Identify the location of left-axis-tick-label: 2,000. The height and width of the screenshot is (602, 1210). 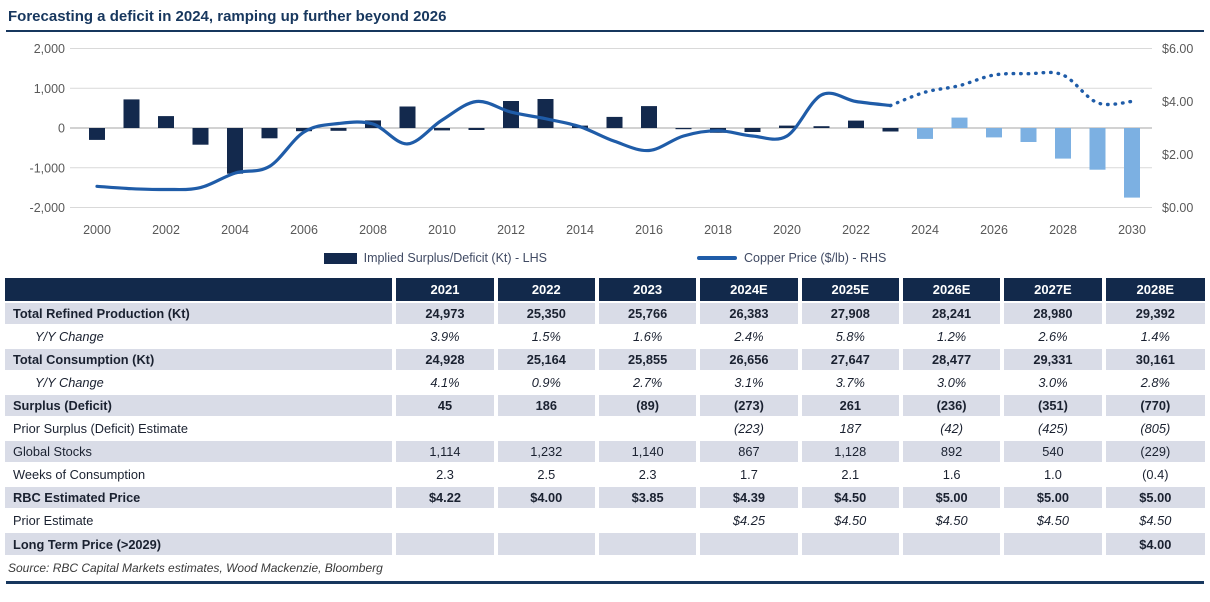
(49, 49).